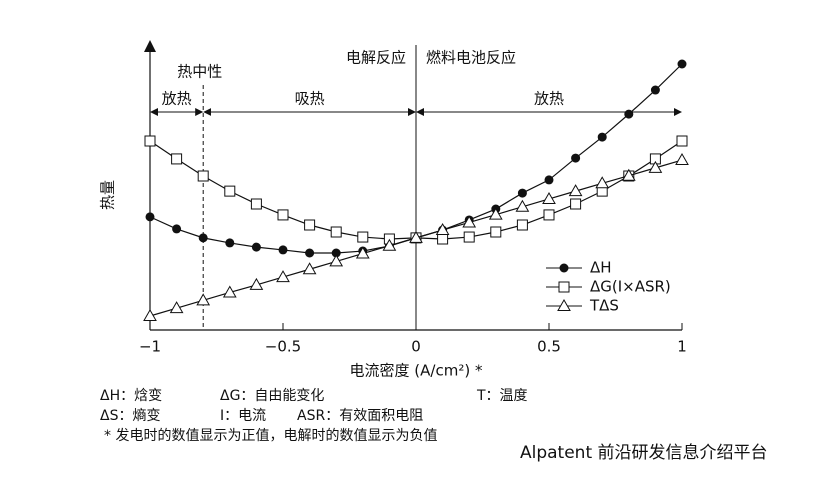  I want to click on x-tick-label: −1, so click(150, 347).